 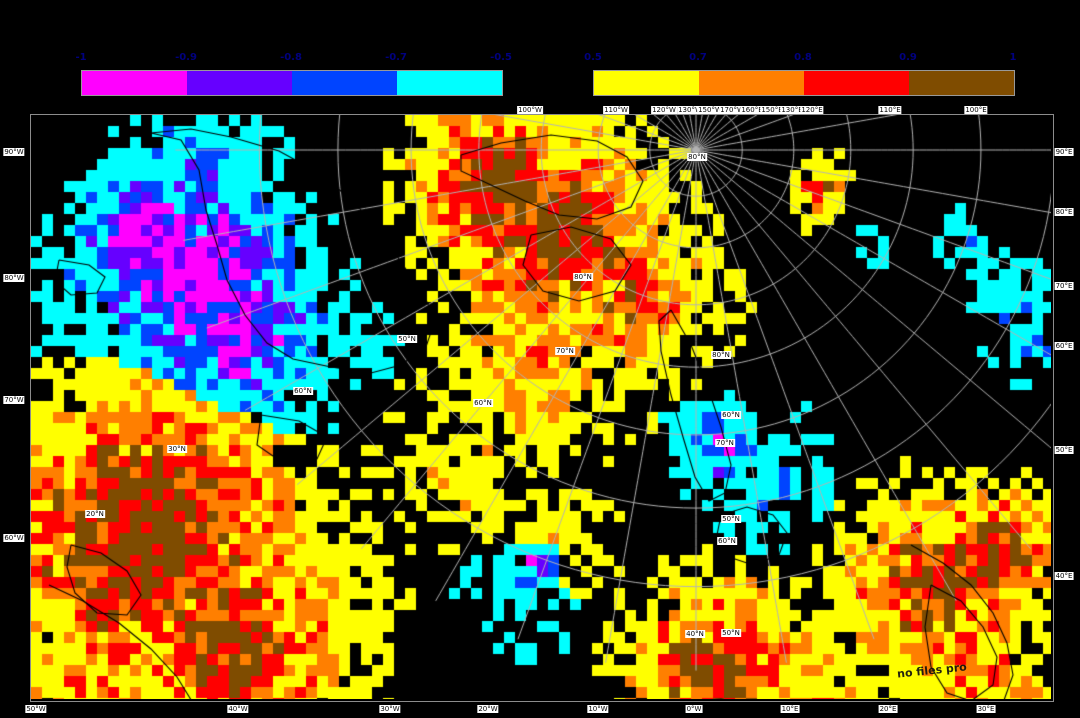 What do you see at coordinates (694, 709) in the screenshot?
I see `axis-tick-label: 0°W` at bounding box center [694, 709].